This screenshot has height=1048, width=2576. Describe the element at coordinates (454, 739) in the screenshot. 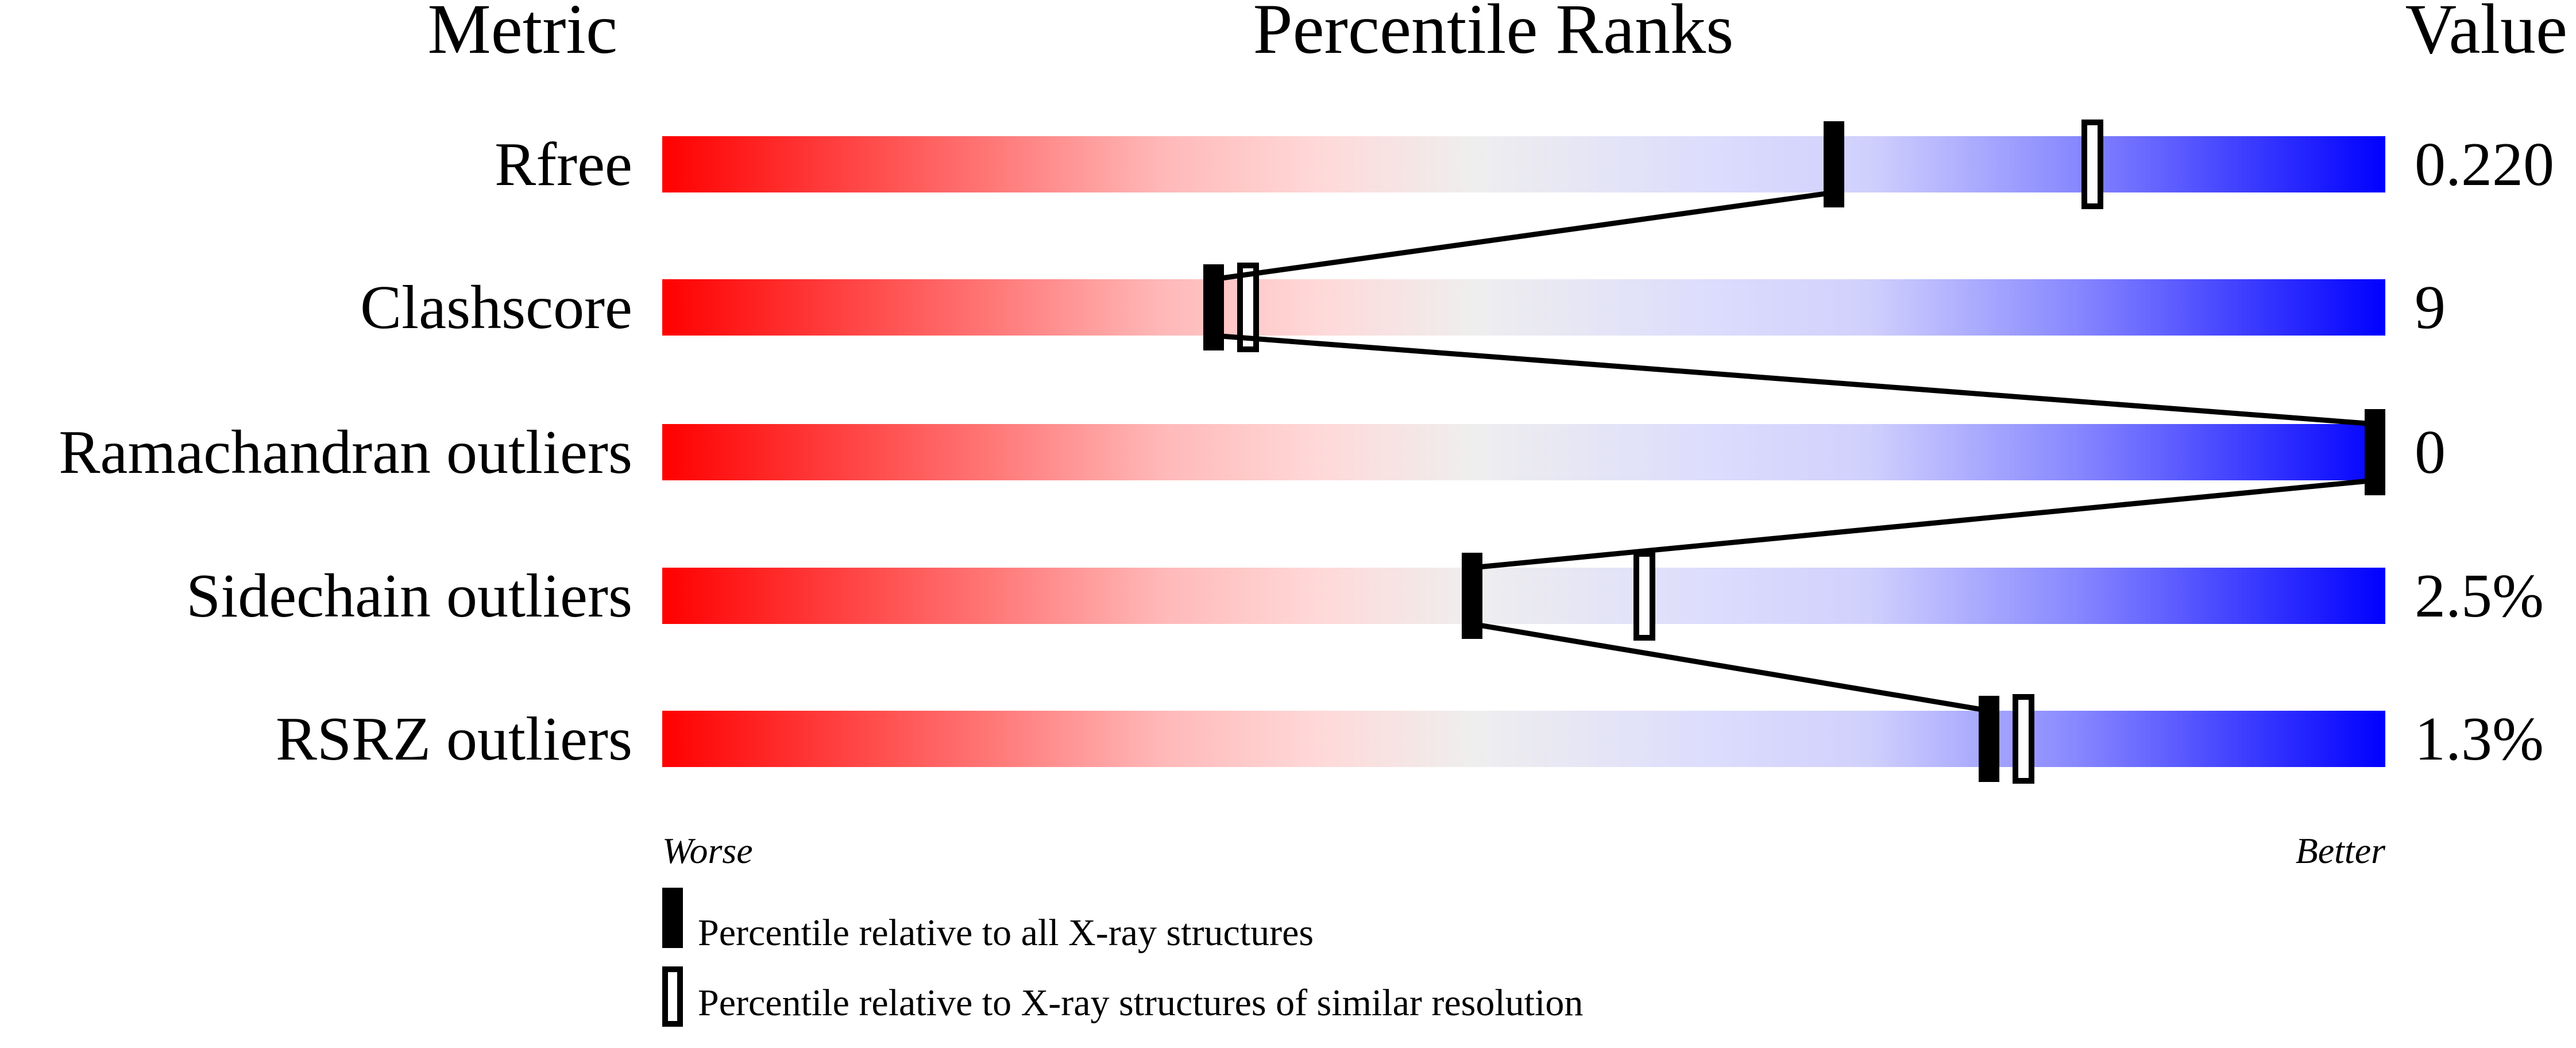

I see `metric-label: RSRZ outliers` at that location.